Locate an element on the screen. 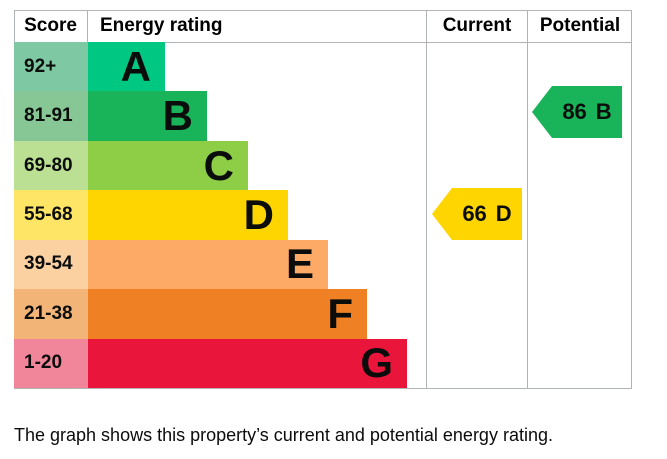 The height and width of the screenshot is (459, 667). current-rating-arrow: 66 D is located at coordinates (477, 214).